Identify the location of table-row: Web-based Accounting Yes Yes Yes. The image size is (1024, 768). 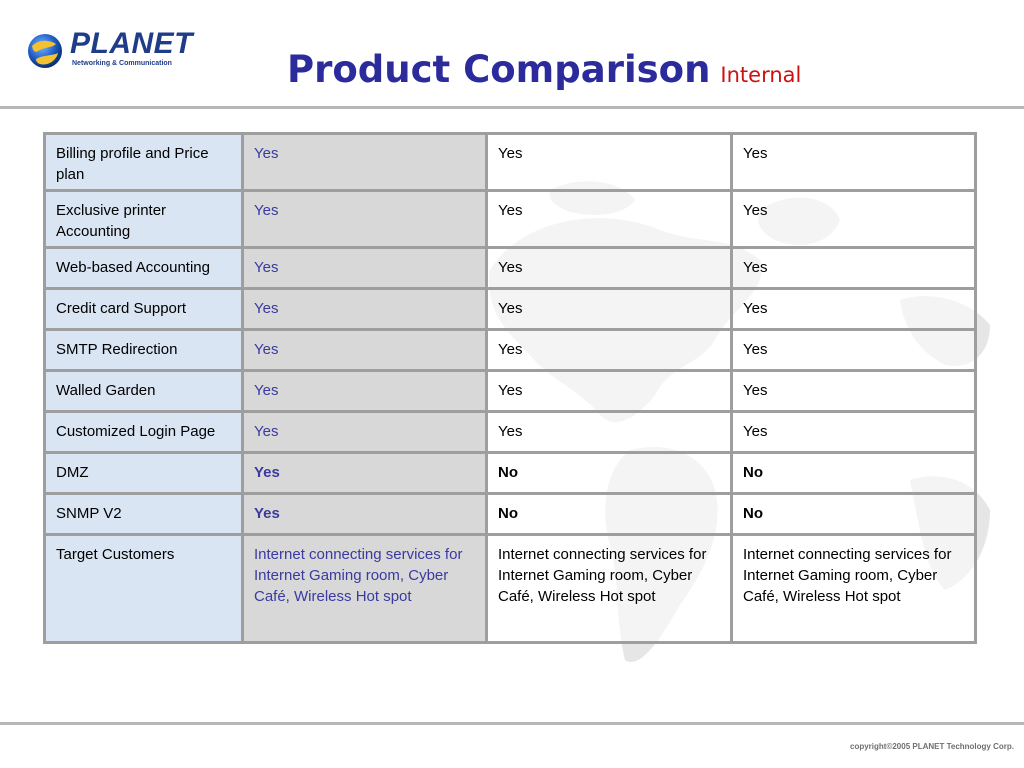
(510, 268).